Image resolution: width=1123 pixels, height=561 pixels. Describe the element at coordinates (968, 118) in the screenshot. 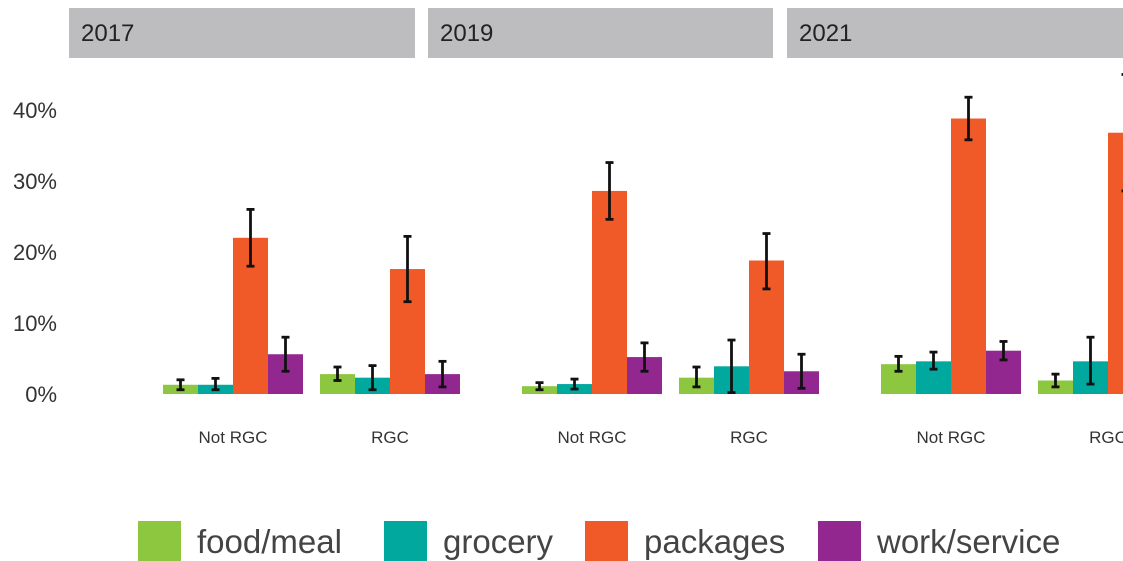

I see `error-bar-2021-not-rgc-packages` at that location.